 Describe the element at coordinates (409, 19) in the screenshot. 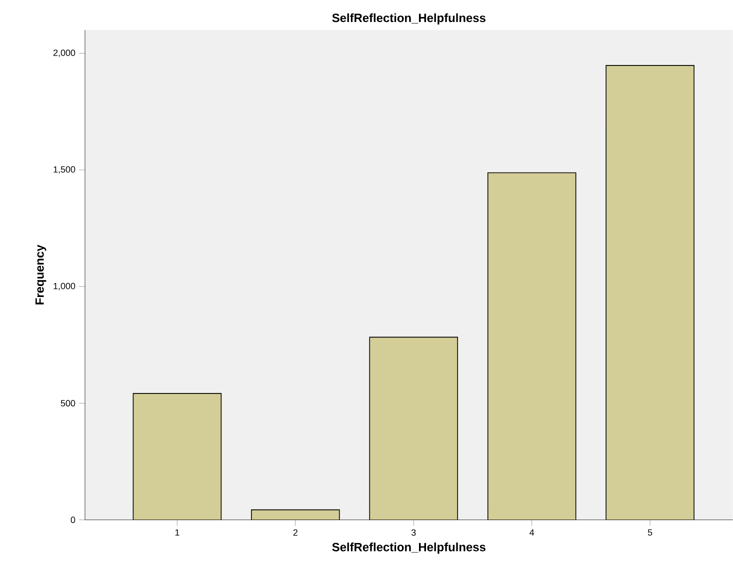

I see `chart-title: SelfReflection_Helpfulness` at that location.